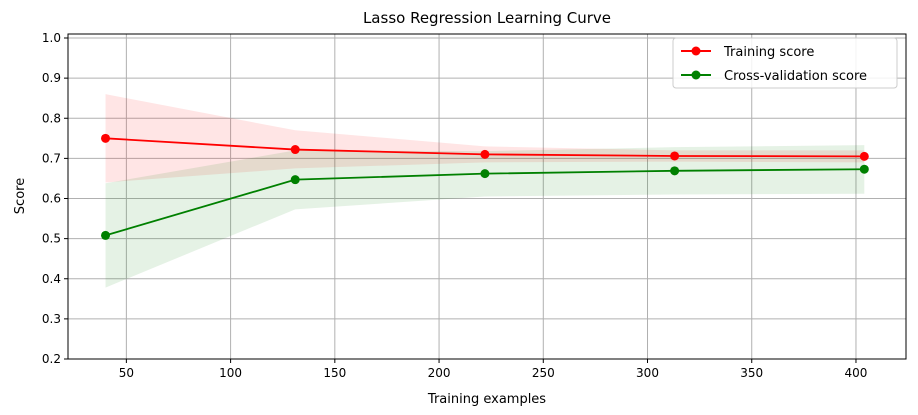 Image resolution: width=918 pixels, height=415 pixels. Describe the element at coordinates (486, 399) in the screenshot. I see `x-axis-label: Training examples` at that location.